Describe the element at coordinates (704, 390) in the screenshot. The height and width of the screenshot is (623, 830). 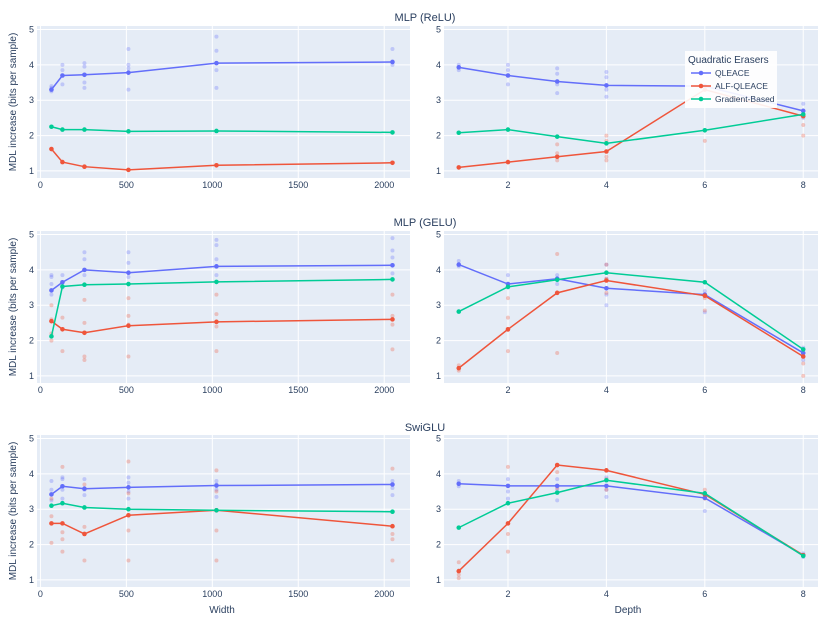
I see `x-tick-label: 6` at that location.